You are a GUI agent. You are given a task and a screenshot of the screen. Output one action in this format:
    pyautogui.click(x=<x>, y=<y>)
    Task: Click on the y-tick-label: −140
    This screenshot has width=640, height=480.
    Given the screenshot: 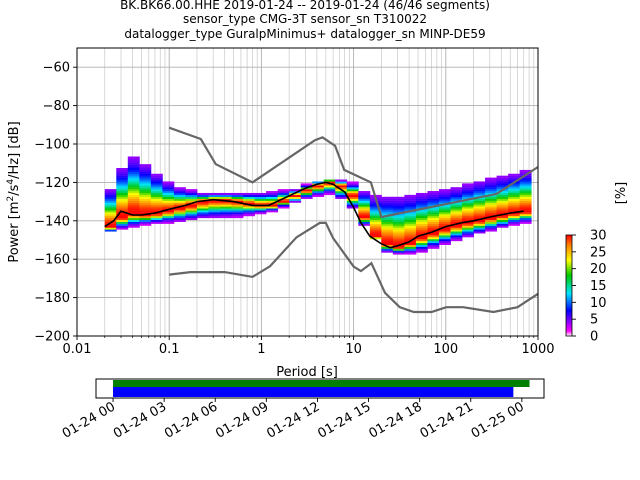 What is the action you would take?
    pyautogui.click(x=52, y=221)
    